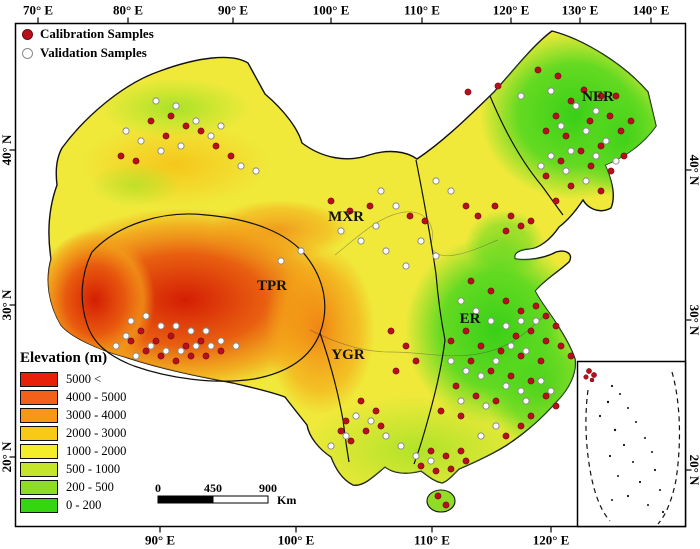 The width and height of the screenshot is (700, 549). What do you see at coordinates (96, 469) in the screenshot?
I see `elevation-class-row: 500 - 1000` at bounding box center [96, 469].